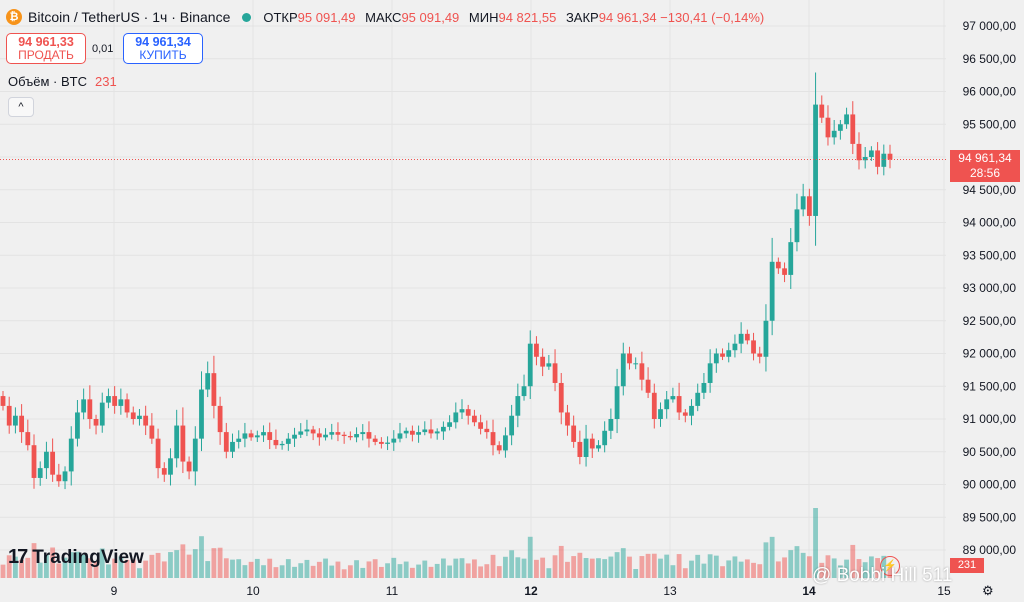  I want to click on buy-button: 94 961,34 КУПИТЬ, so click(163, 48).